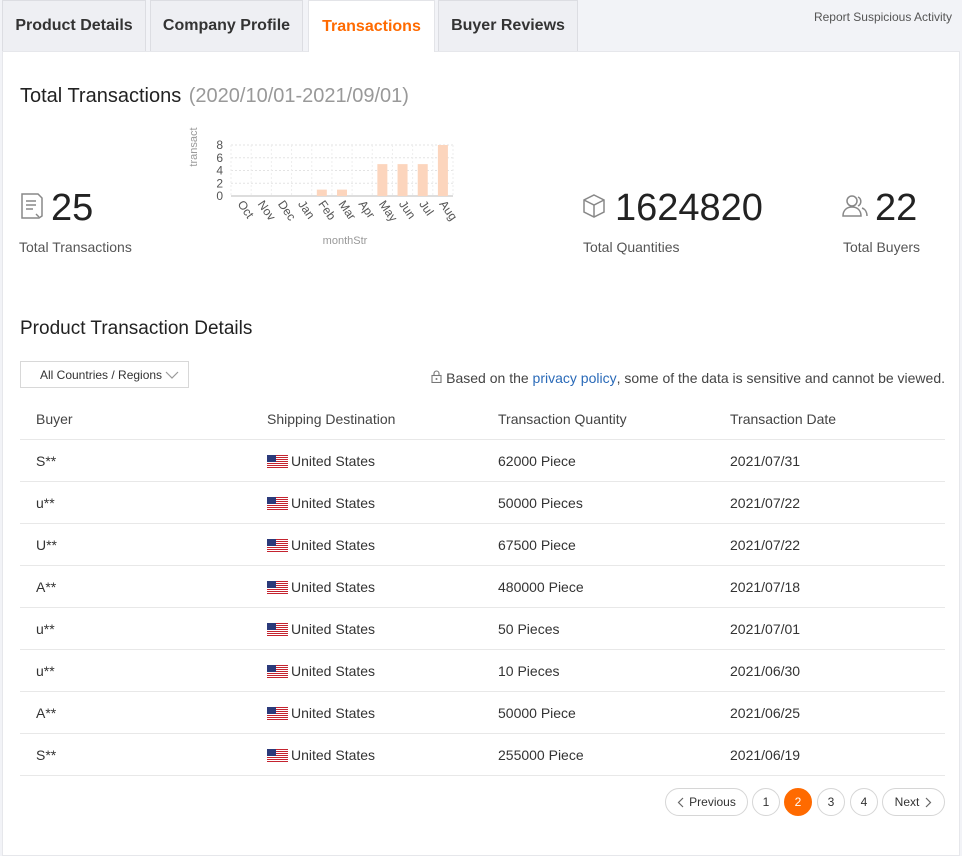  Describe the element at coordinates (482, 802) in the screenshot. I see `pagination: Previous 1 2 3 4 Next` at that location.